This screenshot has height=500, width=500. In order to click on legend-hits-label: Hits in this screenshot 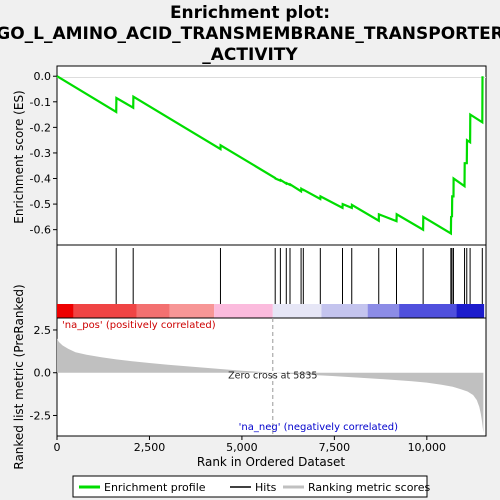, I will do `click(266, 487)`.